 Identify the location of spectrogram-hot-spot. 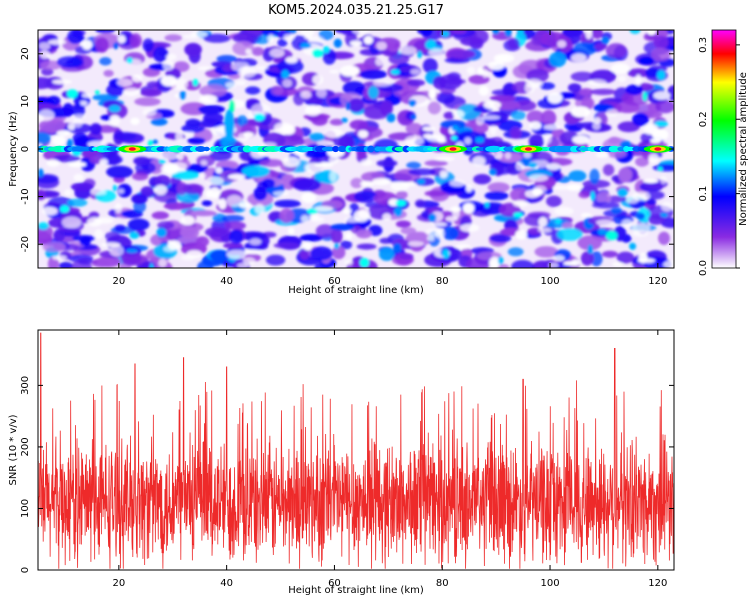
(528, 149).